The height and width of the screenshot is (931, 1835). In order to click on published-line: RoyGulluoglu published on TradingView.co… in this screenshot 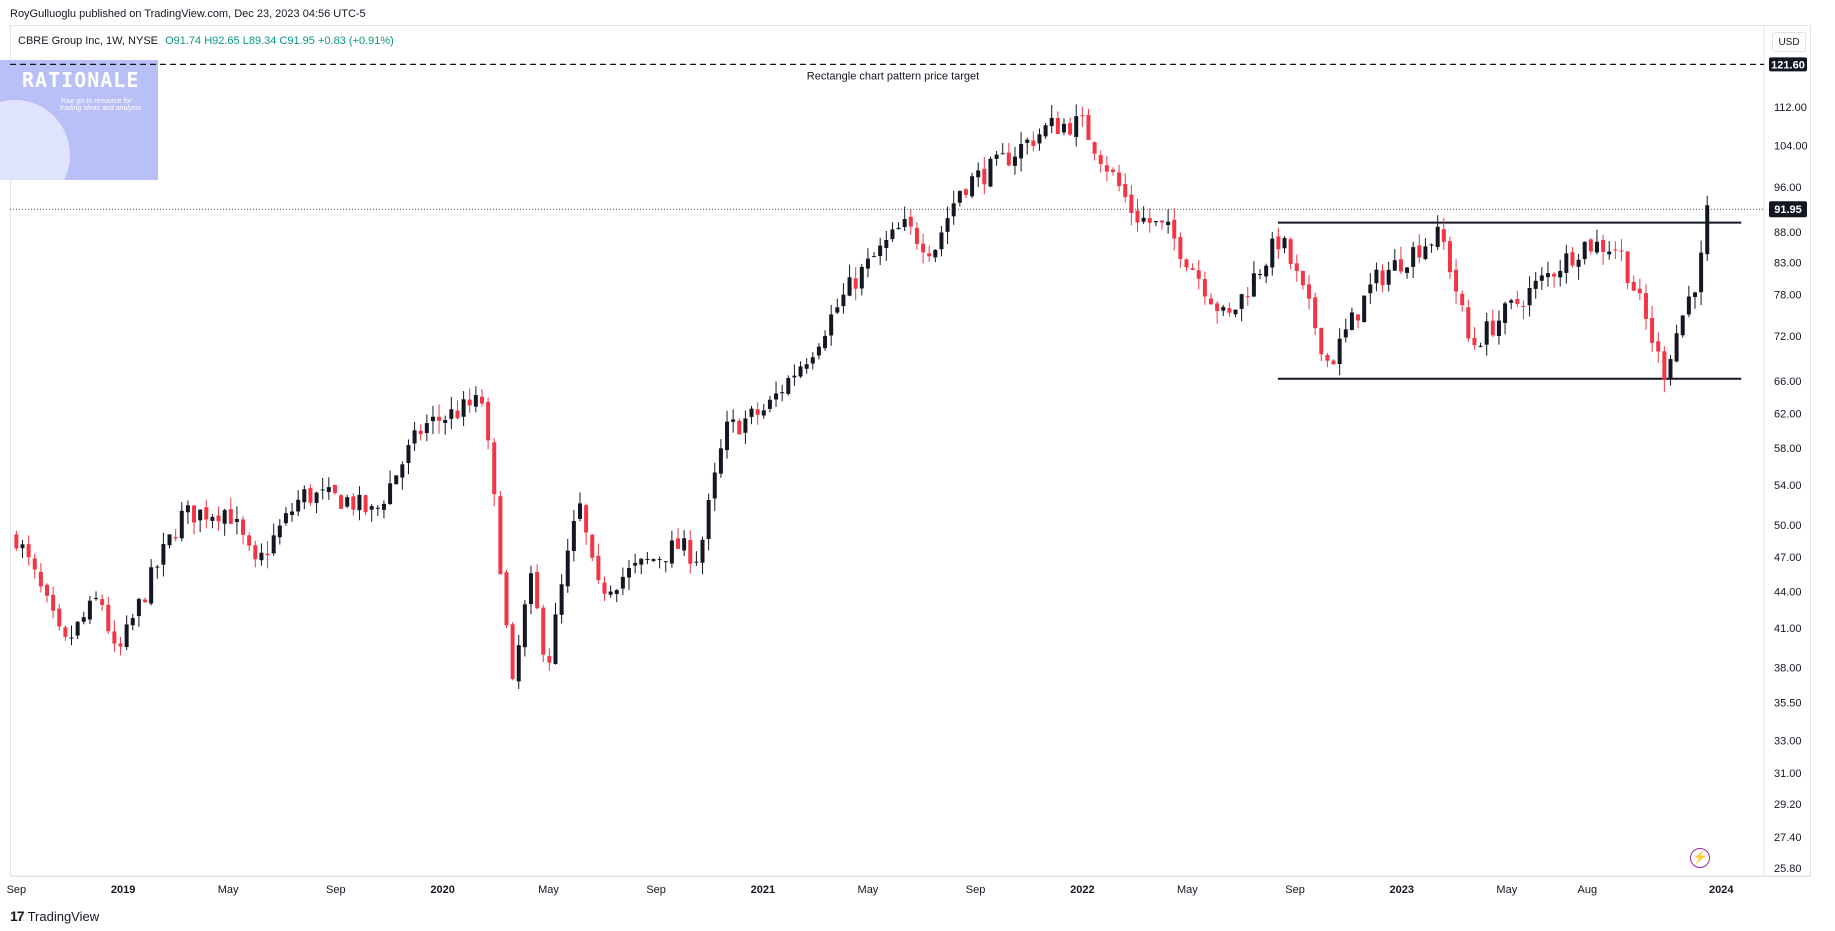, I will do `click(188, 14)`.